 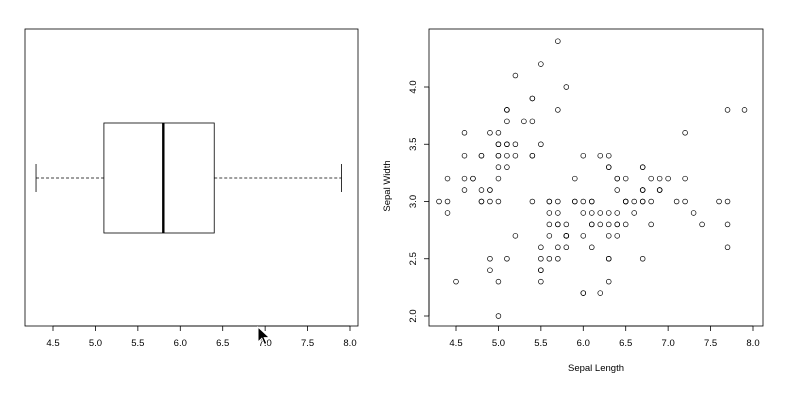 What do you see at coordinates (188, 178) in the screenshot?
I see `boxplot-marks` at bounding box center [188, 178].